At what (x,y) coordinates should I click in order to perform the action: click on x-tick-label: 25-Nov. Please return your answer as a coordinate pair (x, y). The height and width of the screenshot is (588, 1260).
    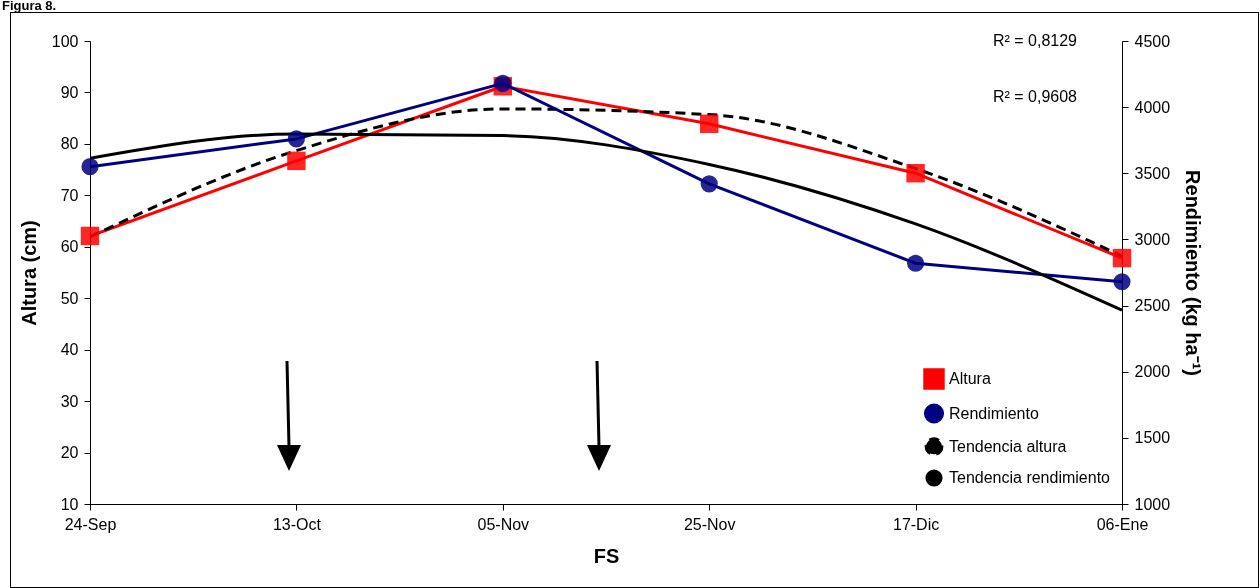
    Looking at the image, I should click on (709, 524).